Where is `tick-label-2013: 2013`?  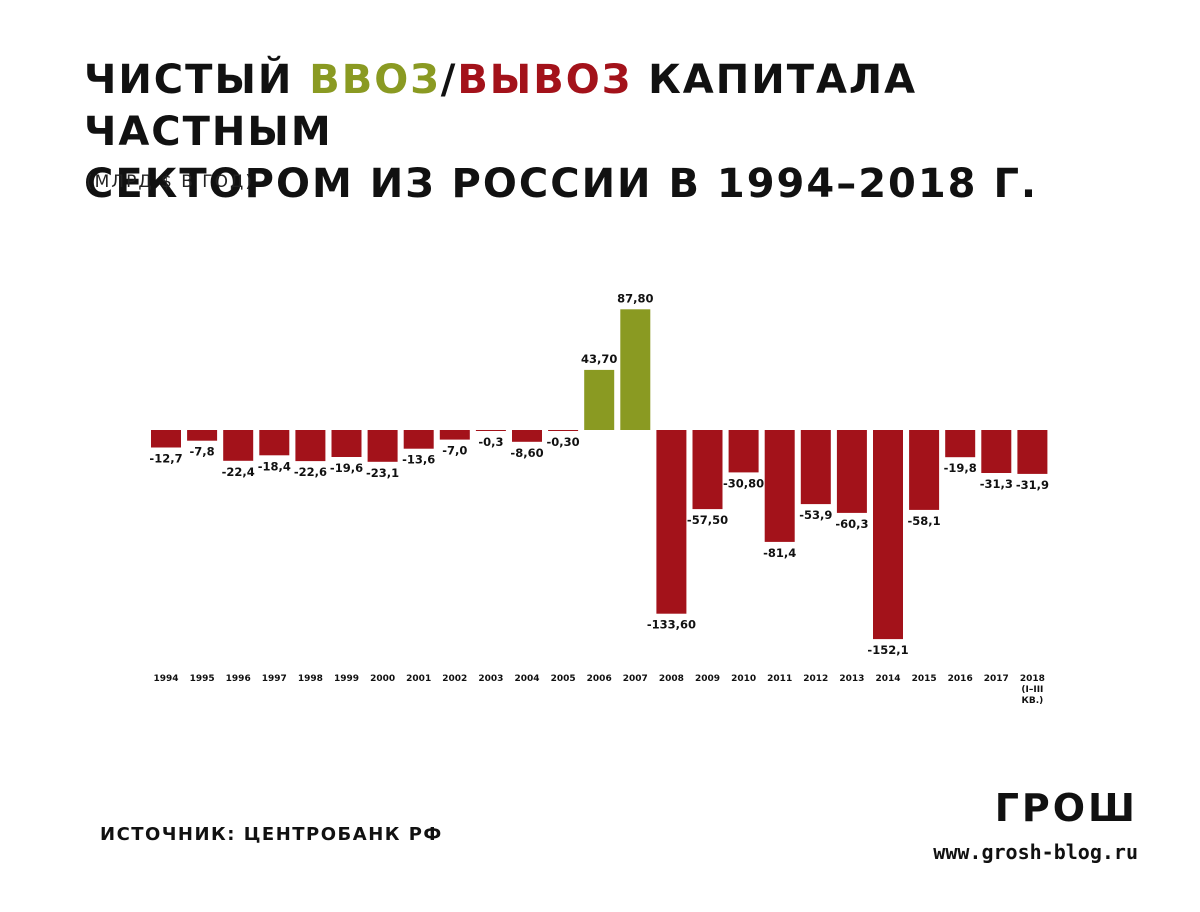 tick-label-2013: 2013 is located at coordinates (851, 679).